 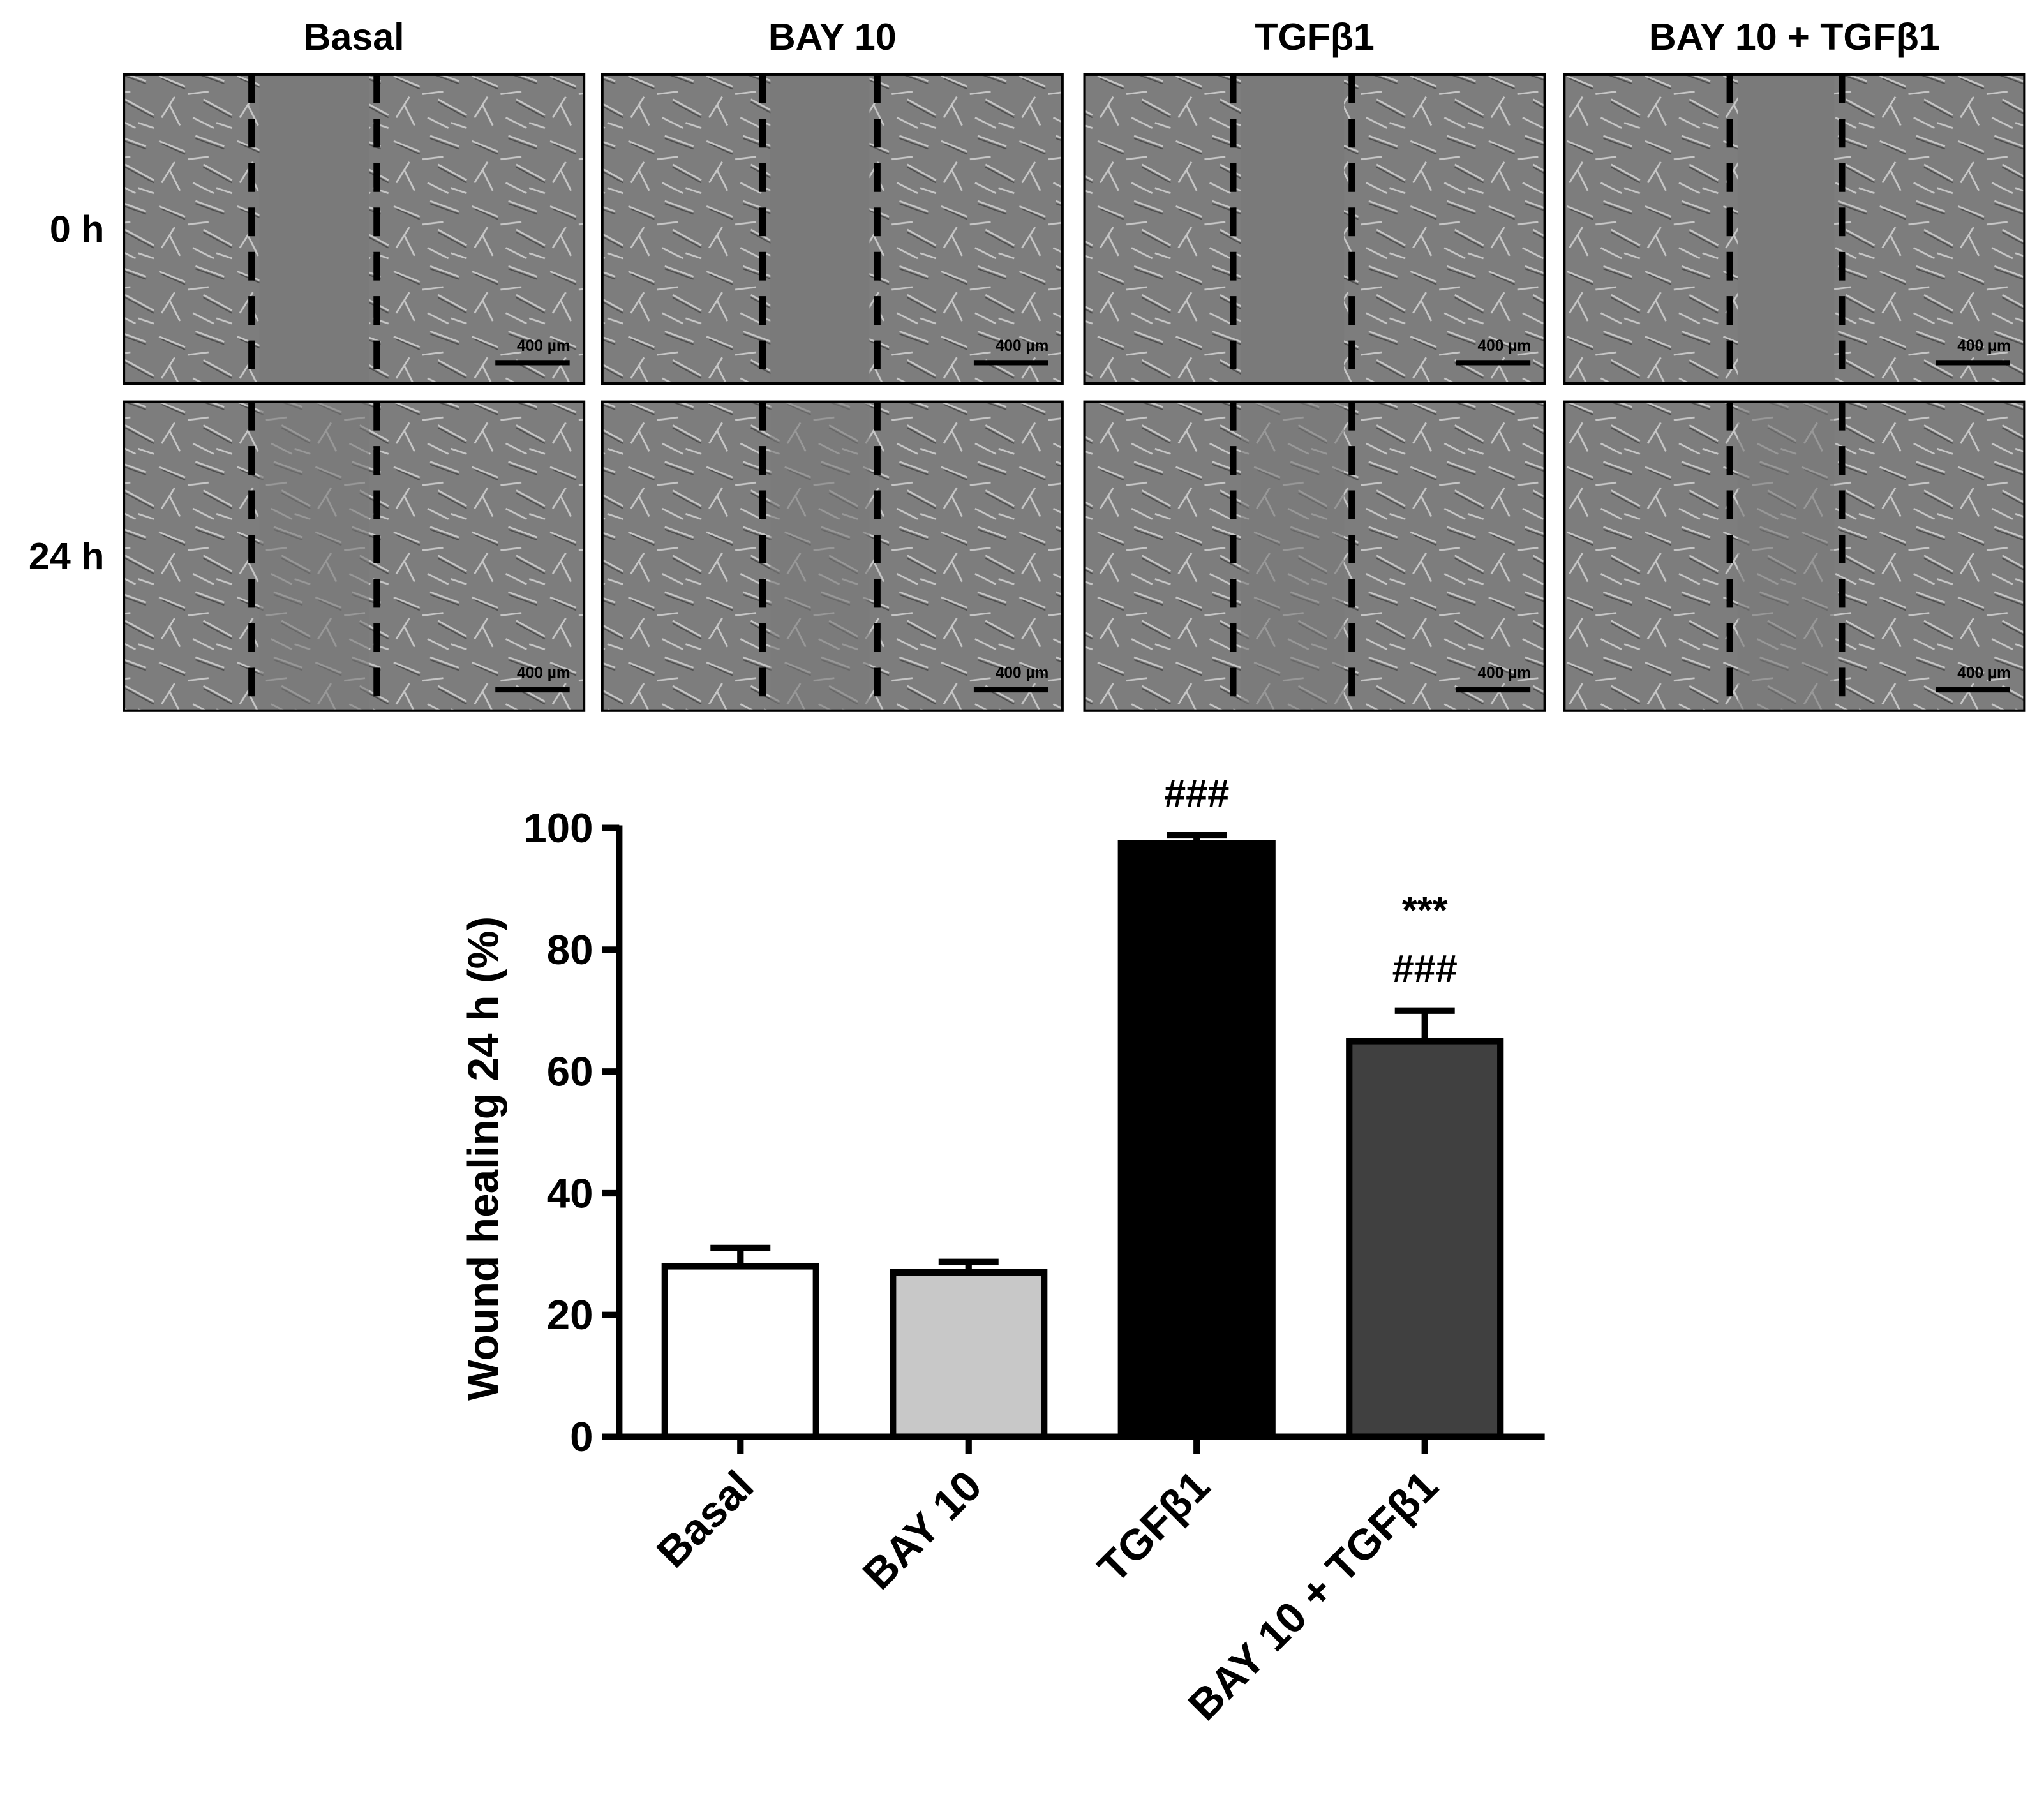 I want to click on row-label: 0 h, so click(x=78, y=228).